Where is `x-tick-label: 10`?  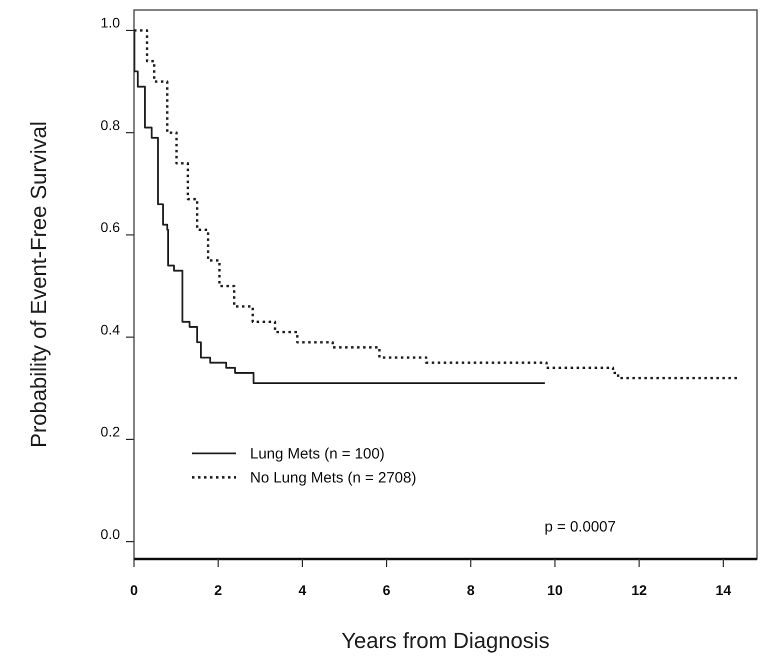
x-tick-label: 10 is located at coordinates (555, 590).